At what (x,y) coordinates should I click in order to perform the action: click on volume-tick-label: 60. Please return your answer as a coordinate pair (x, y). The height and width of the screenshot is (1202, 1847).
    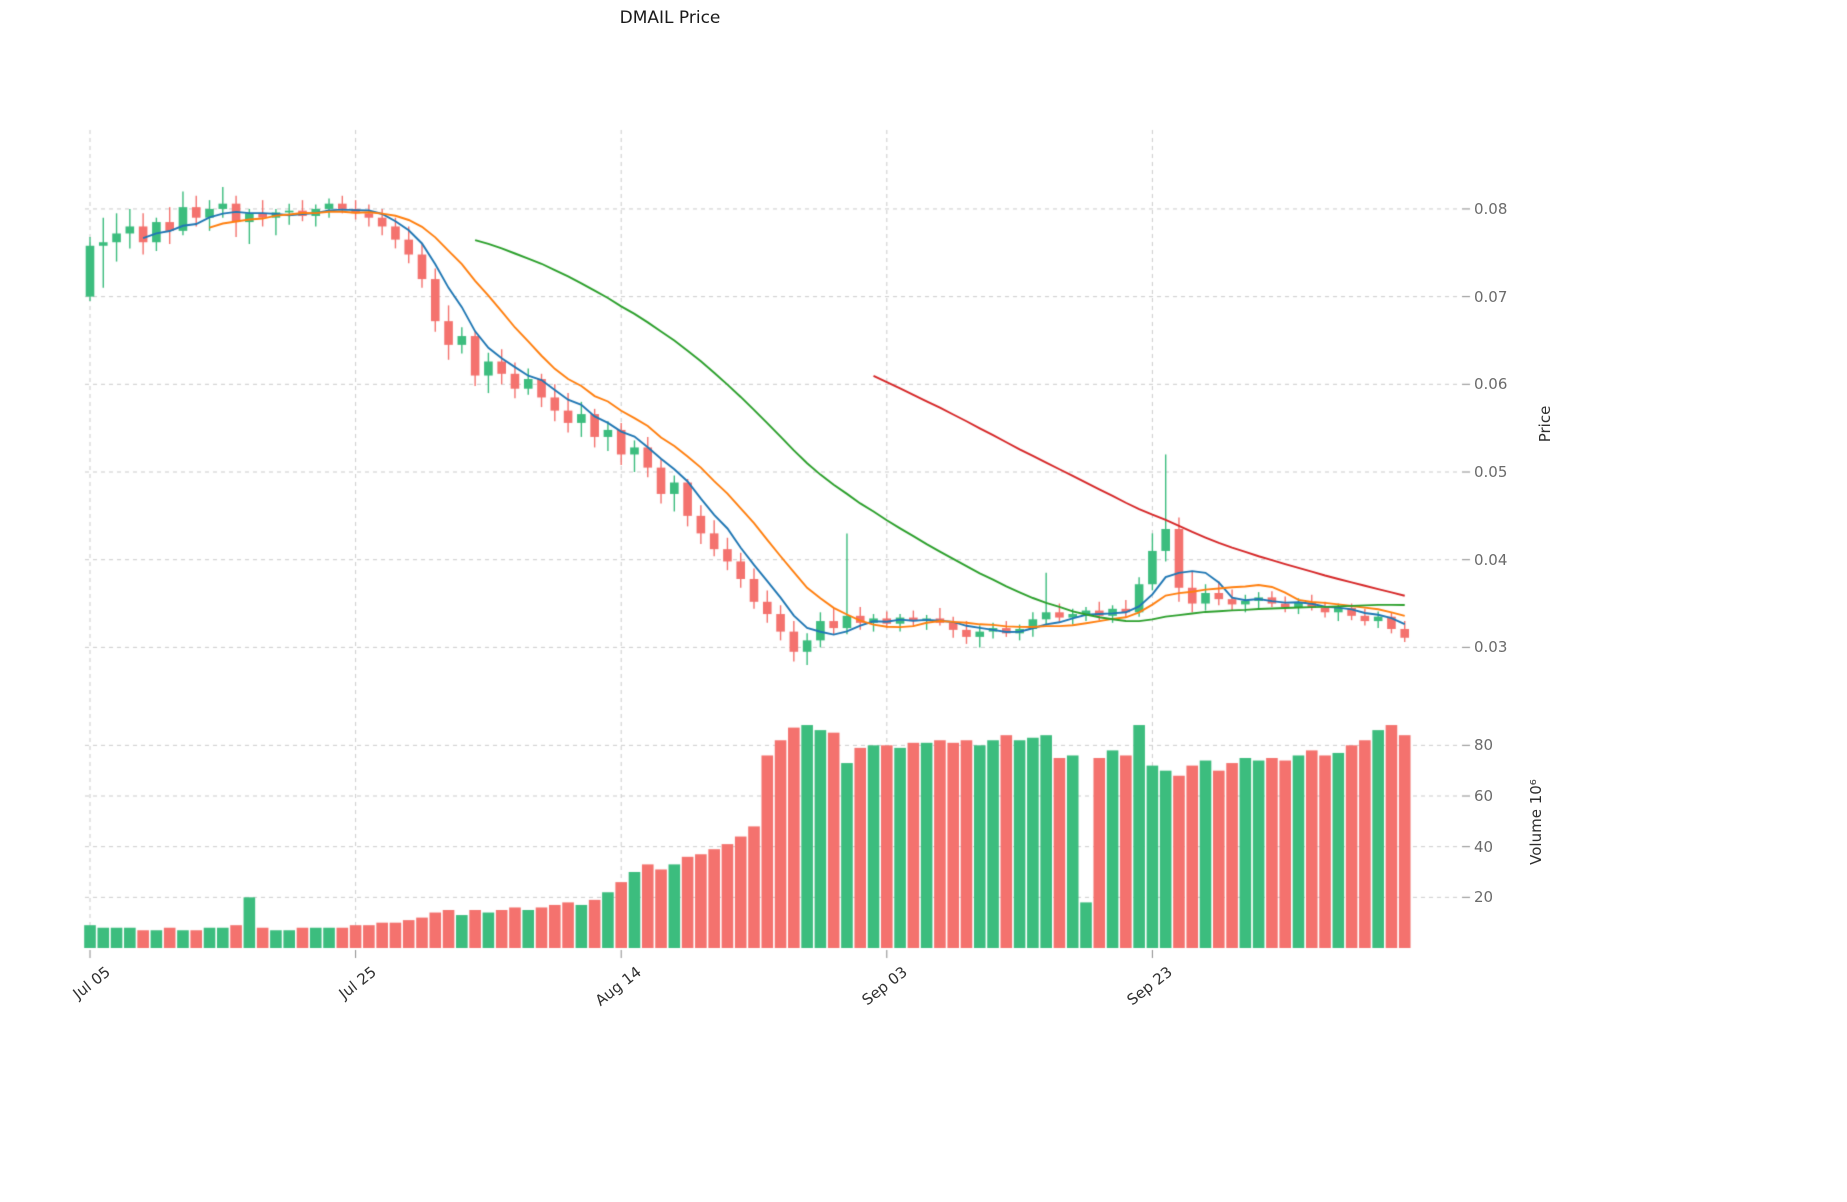
    Looking at the image, I should click on (1484, 796).